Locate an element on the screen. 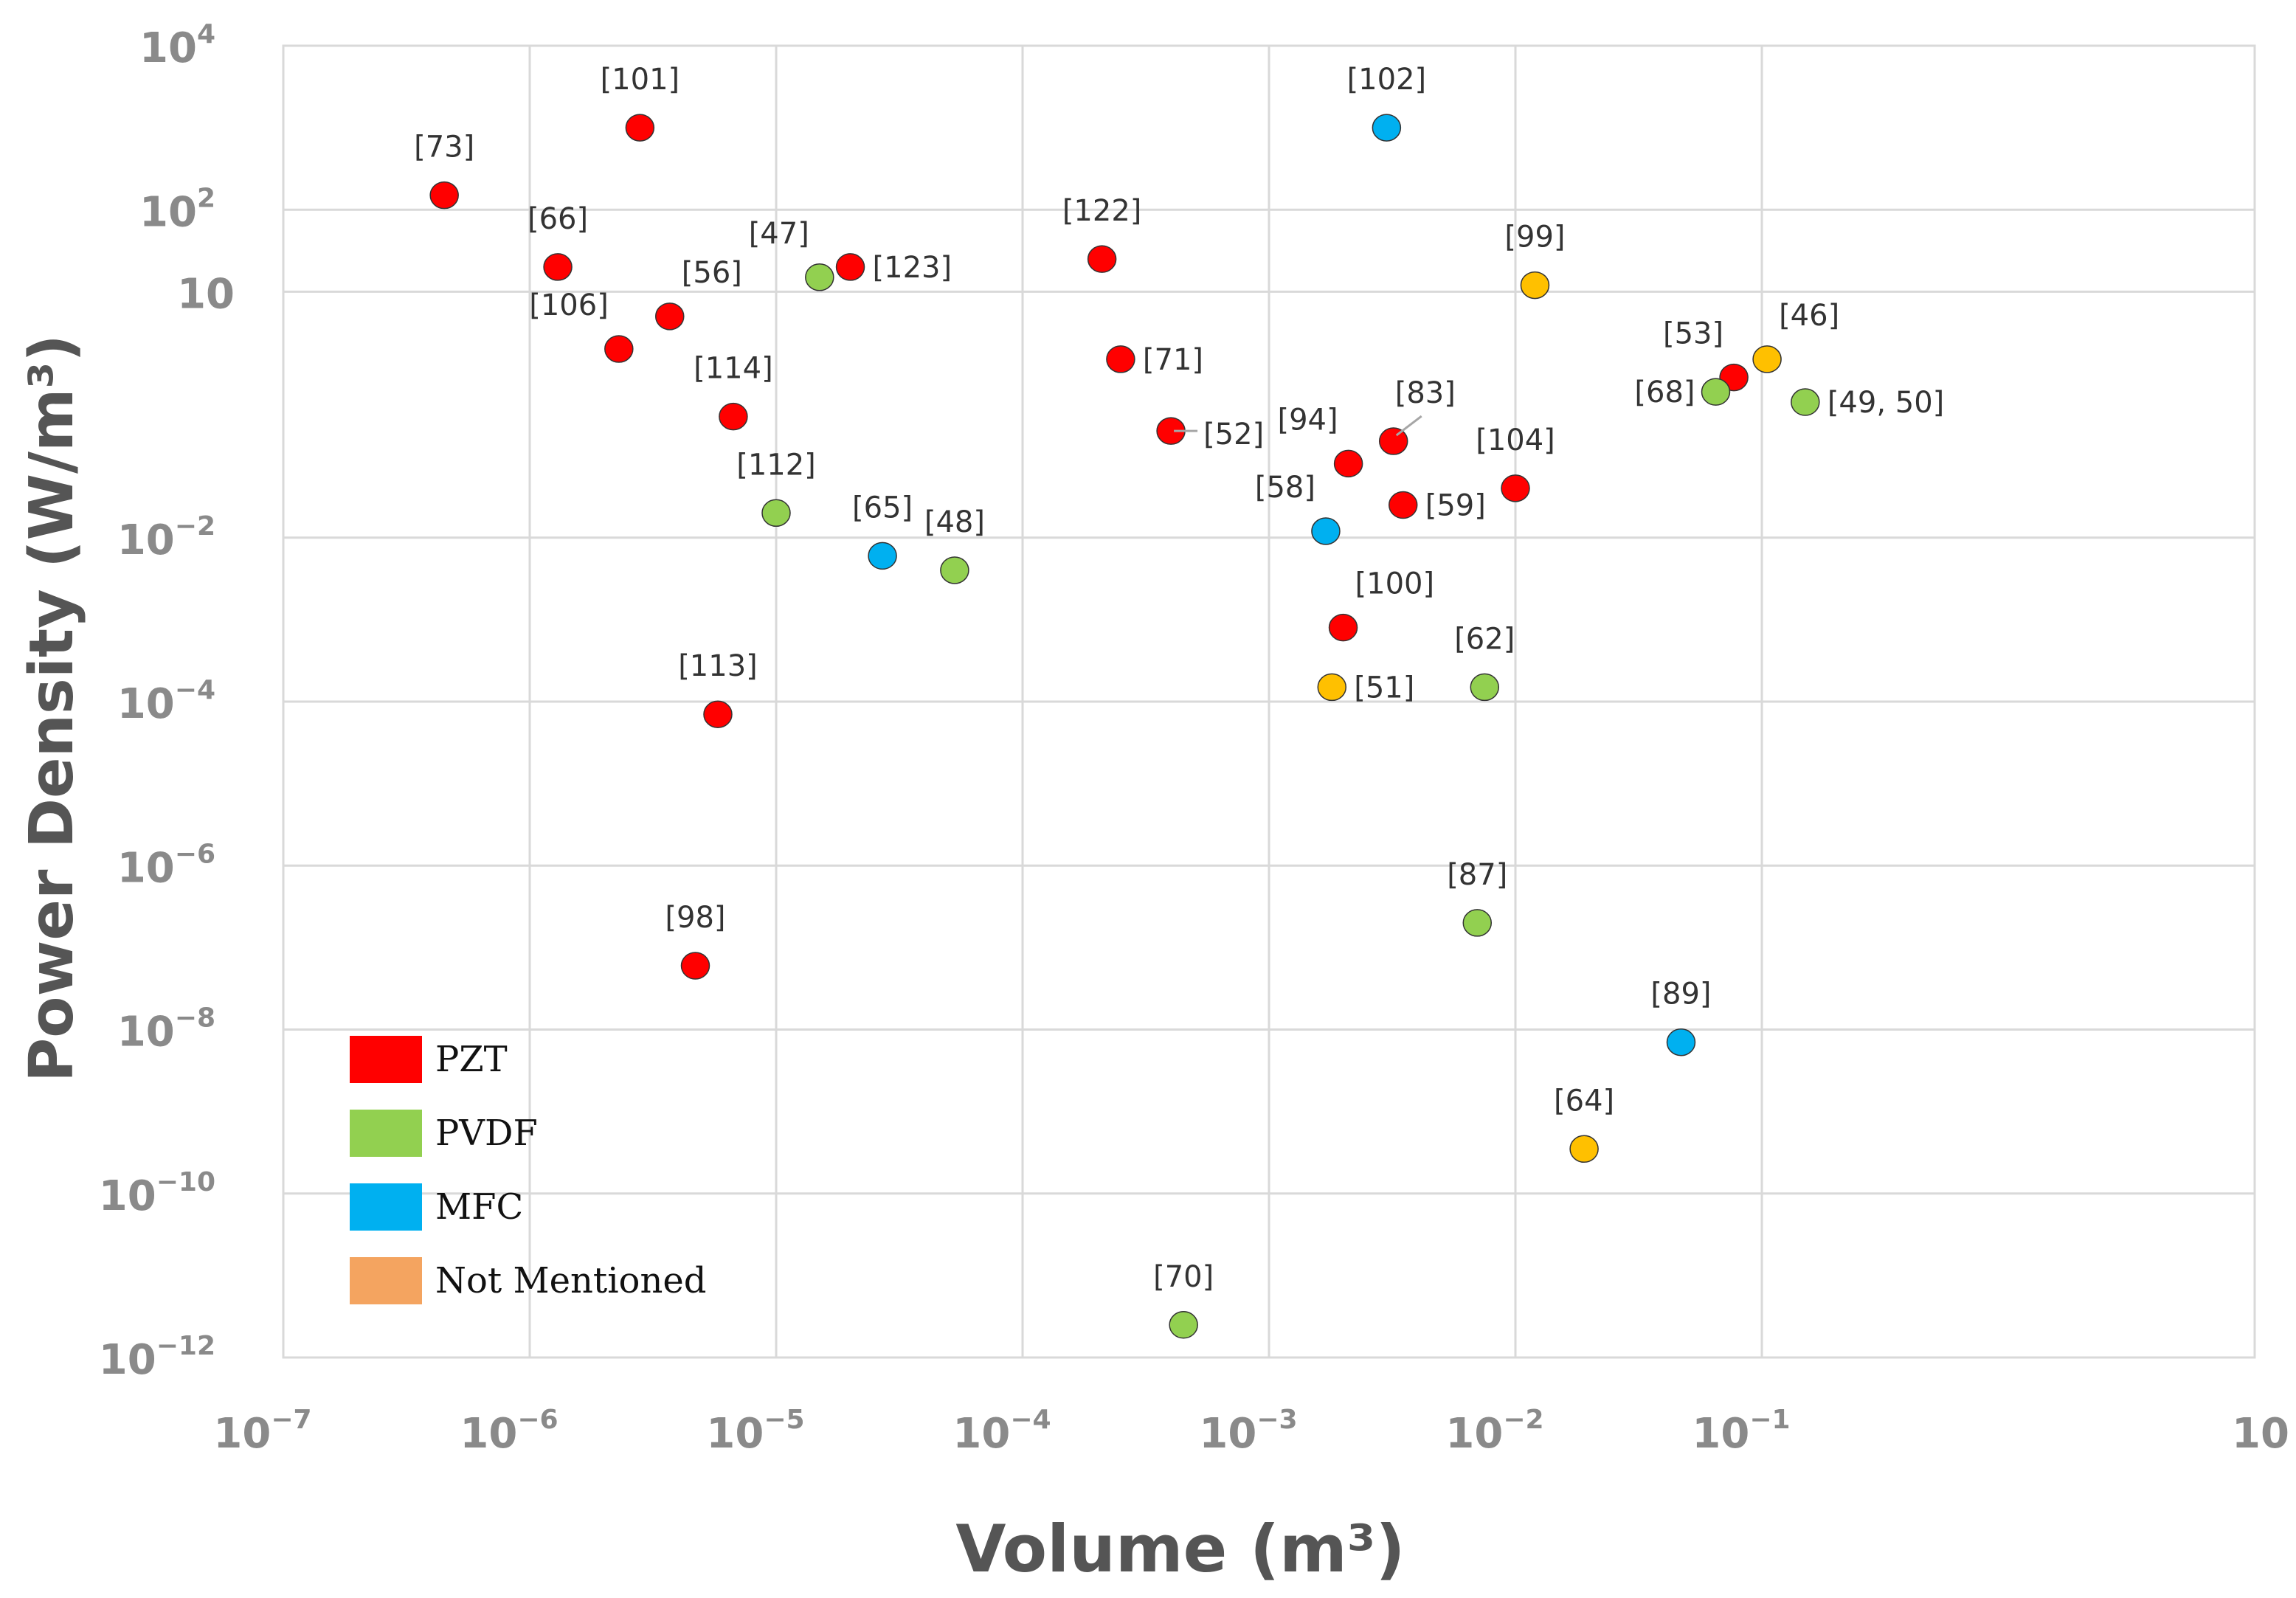 This screenshot has width=2296, height=1598. x-tick-label: 10⁻² is located at coordinates (1494, 1431).